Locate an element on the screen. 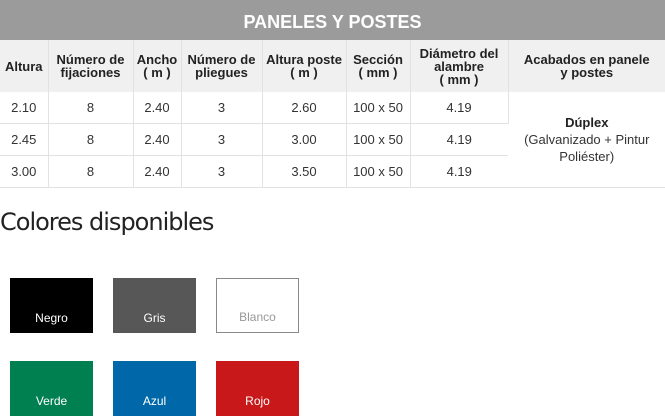  color-swatch-rojo: Rojo is located at coordinates (257, 388).